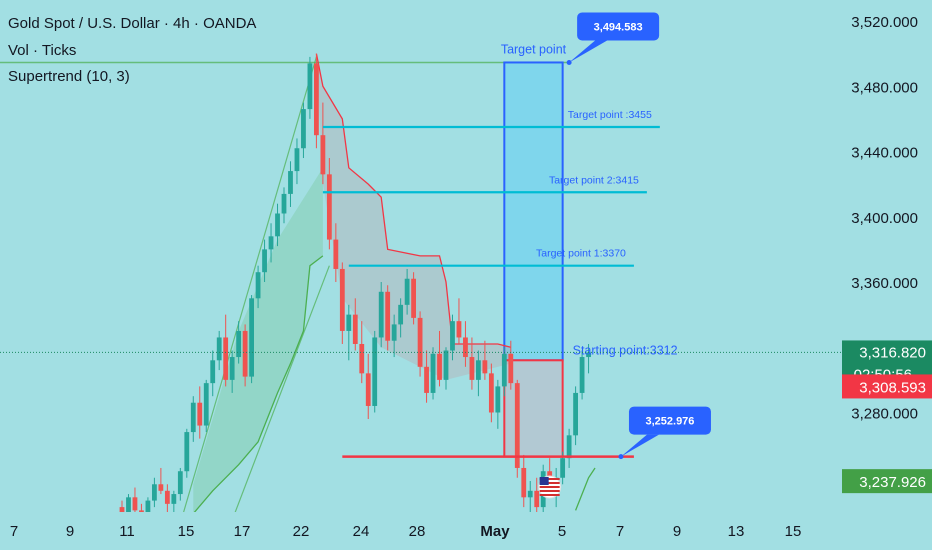  Describe the element at coordinates (127, 531) in the screenshot. I see `x-tick-label: 11` at that location.